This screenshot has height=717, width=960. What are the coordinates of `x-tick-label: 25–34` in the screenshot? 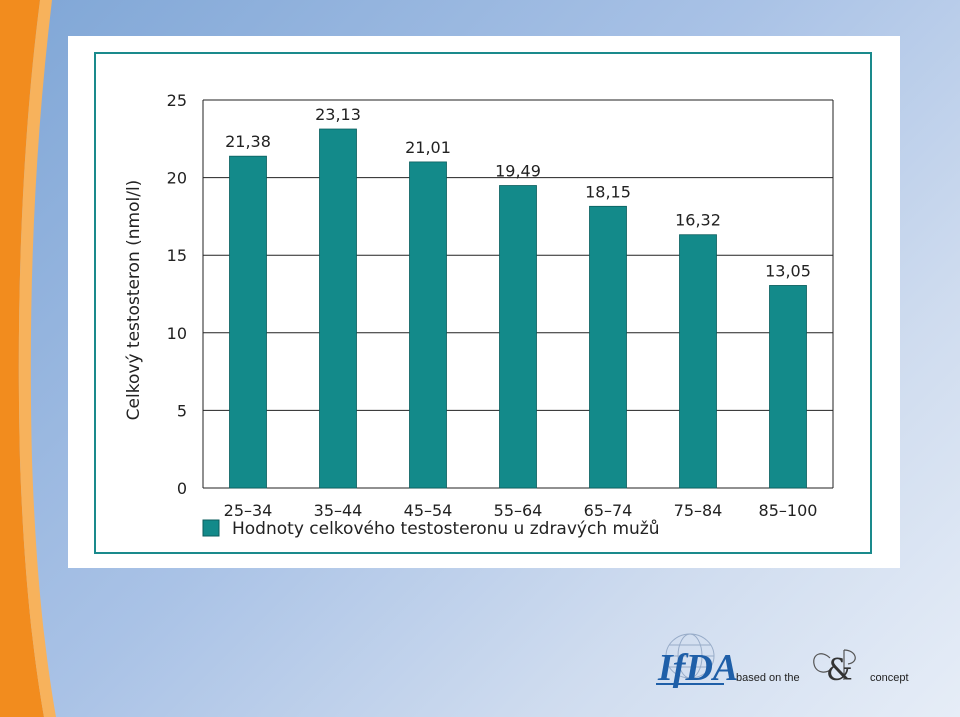 It's located at (248, 510).